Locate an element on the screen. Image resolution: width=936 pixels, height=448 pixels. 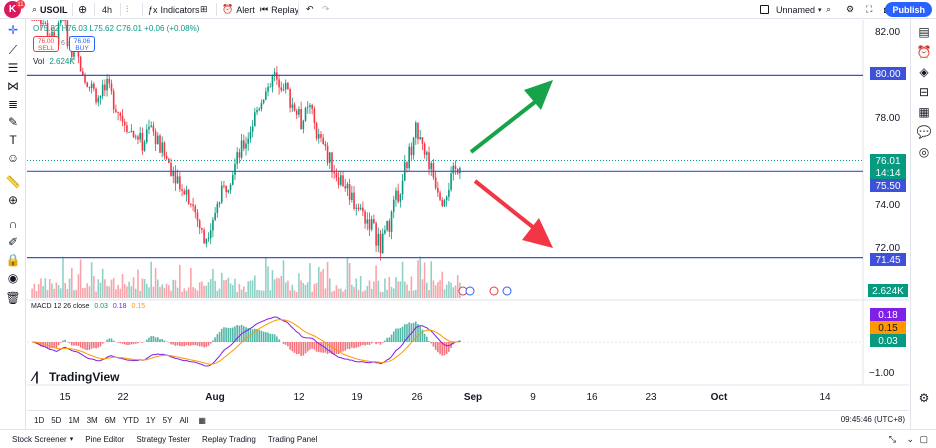
settings-button: ⚙ is located at coordinates (850, 9).